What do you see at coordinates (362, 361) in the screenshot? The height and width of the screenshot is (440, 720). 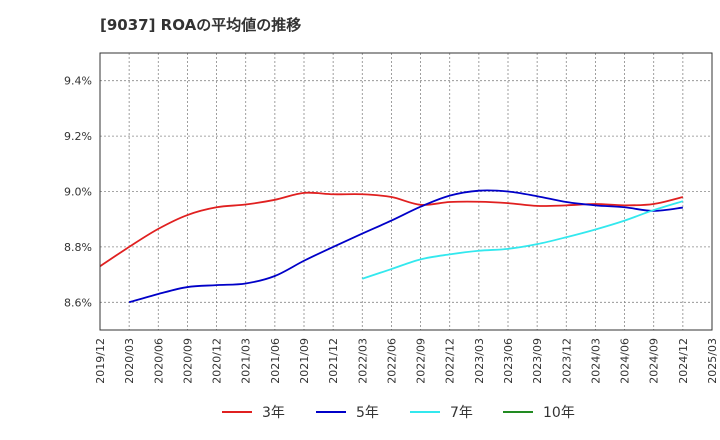 I see `x-tick-label: 2022/03` at bounding box center [362, 361].